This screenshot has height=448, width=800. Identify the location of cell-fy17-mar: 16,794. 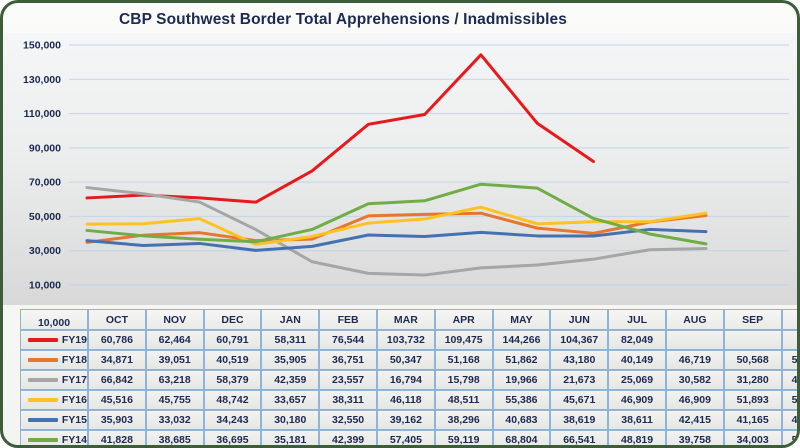
(405, 380).